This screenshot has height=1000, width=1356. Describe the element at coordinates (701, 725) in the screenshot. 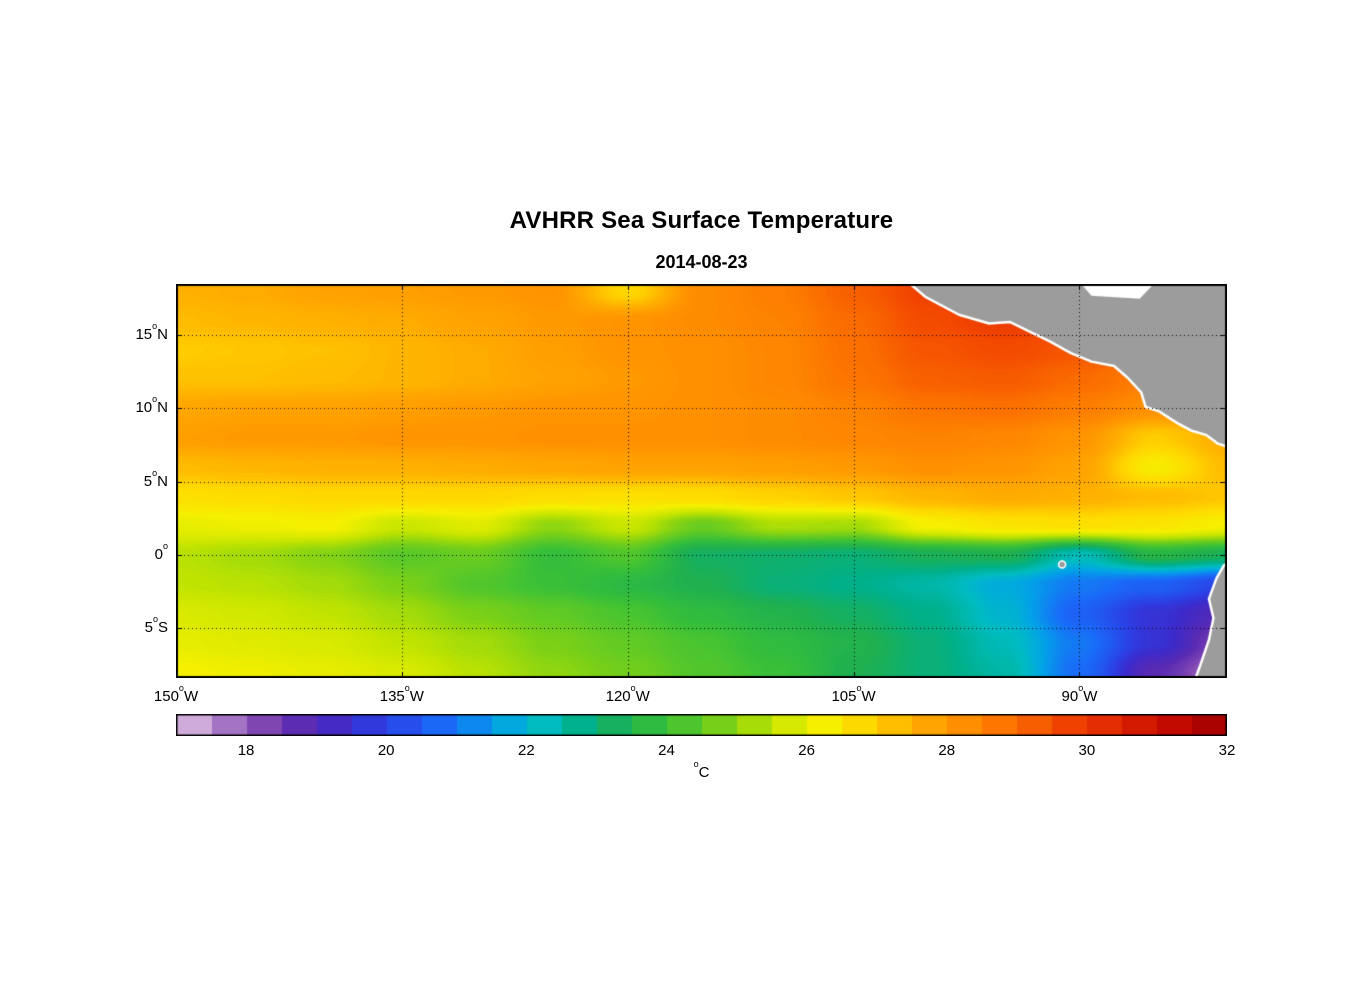

I see `colorbar` at that location.